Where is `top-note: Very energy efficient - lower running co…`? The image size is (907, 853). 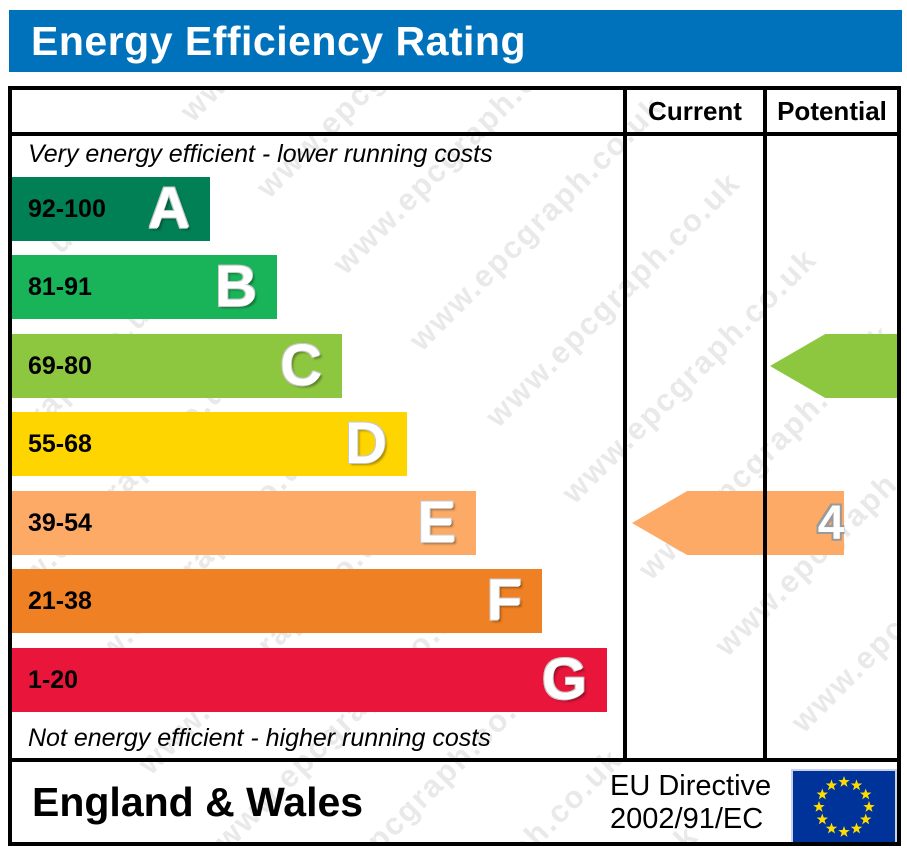
top-note: Very energy efficient - lower running co… is located at coordinates (260, 154).